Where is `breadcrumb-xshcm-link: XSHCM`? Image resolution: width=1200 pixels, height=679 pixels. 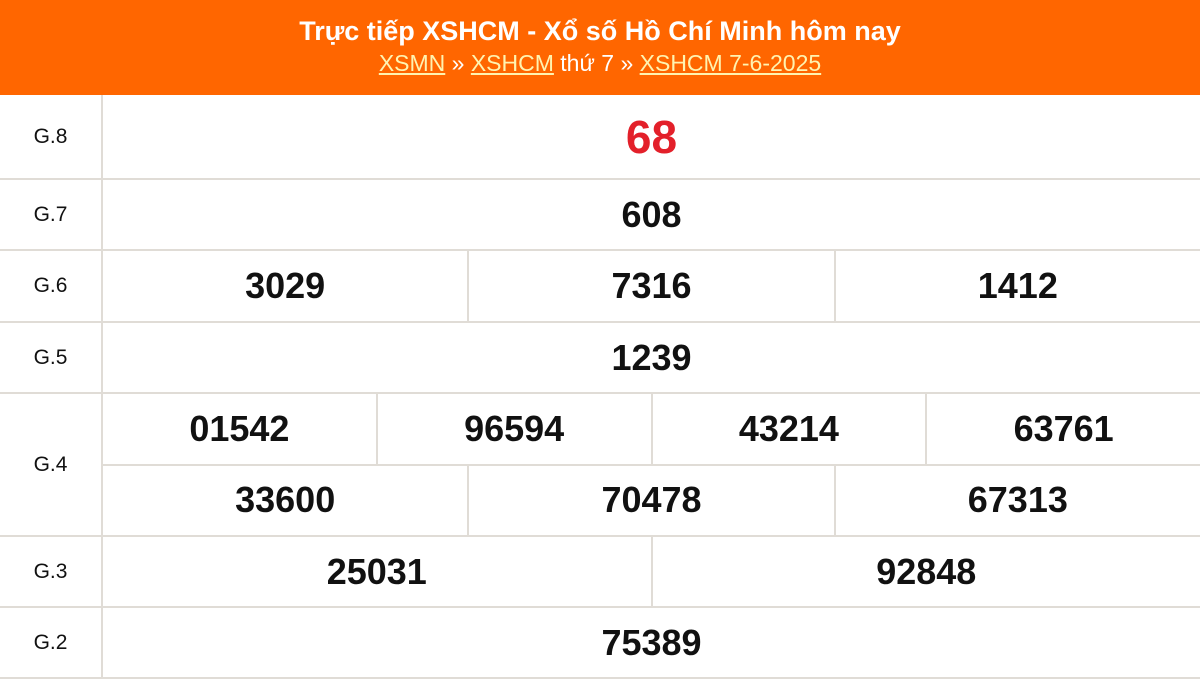 breadcrumb-xshcm-link: XSHCM is located at coordinates (512, 63).